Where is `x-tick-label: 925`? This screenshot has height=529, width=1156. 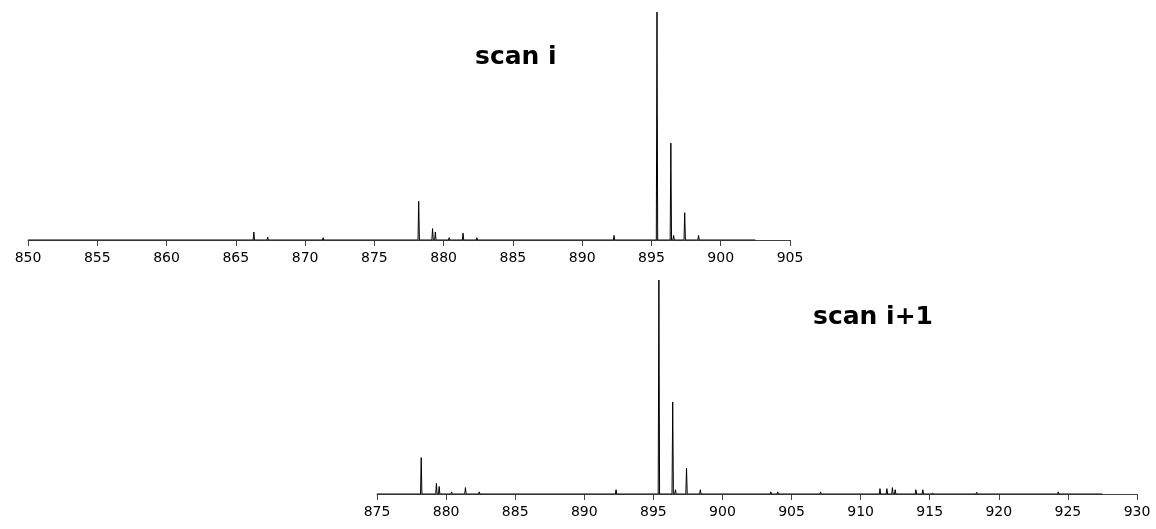 x-tick-label: 925 is located at coordinates (1068, 511).